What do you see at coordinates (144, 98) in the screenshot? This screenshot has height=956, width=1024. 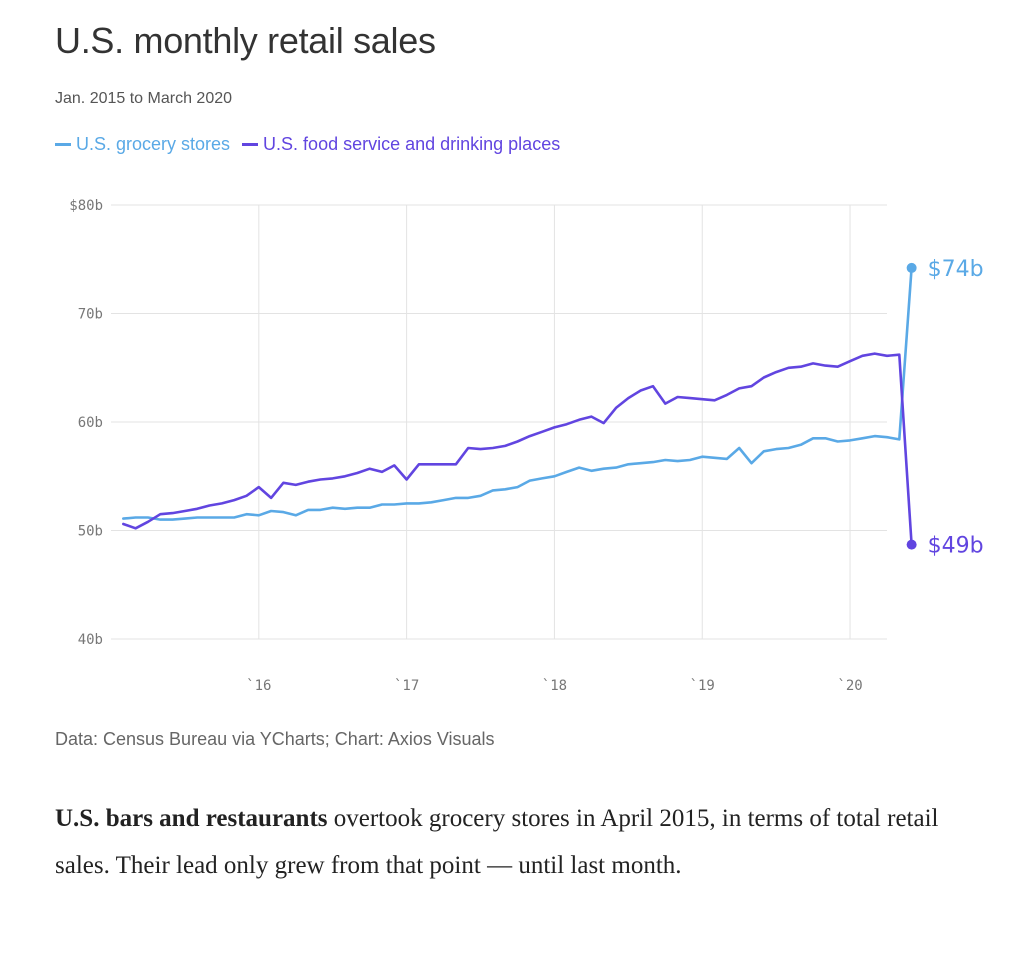 I see `chart-subtitle: Jan. 2015 to March 2020` at bounding box center [144, 98].